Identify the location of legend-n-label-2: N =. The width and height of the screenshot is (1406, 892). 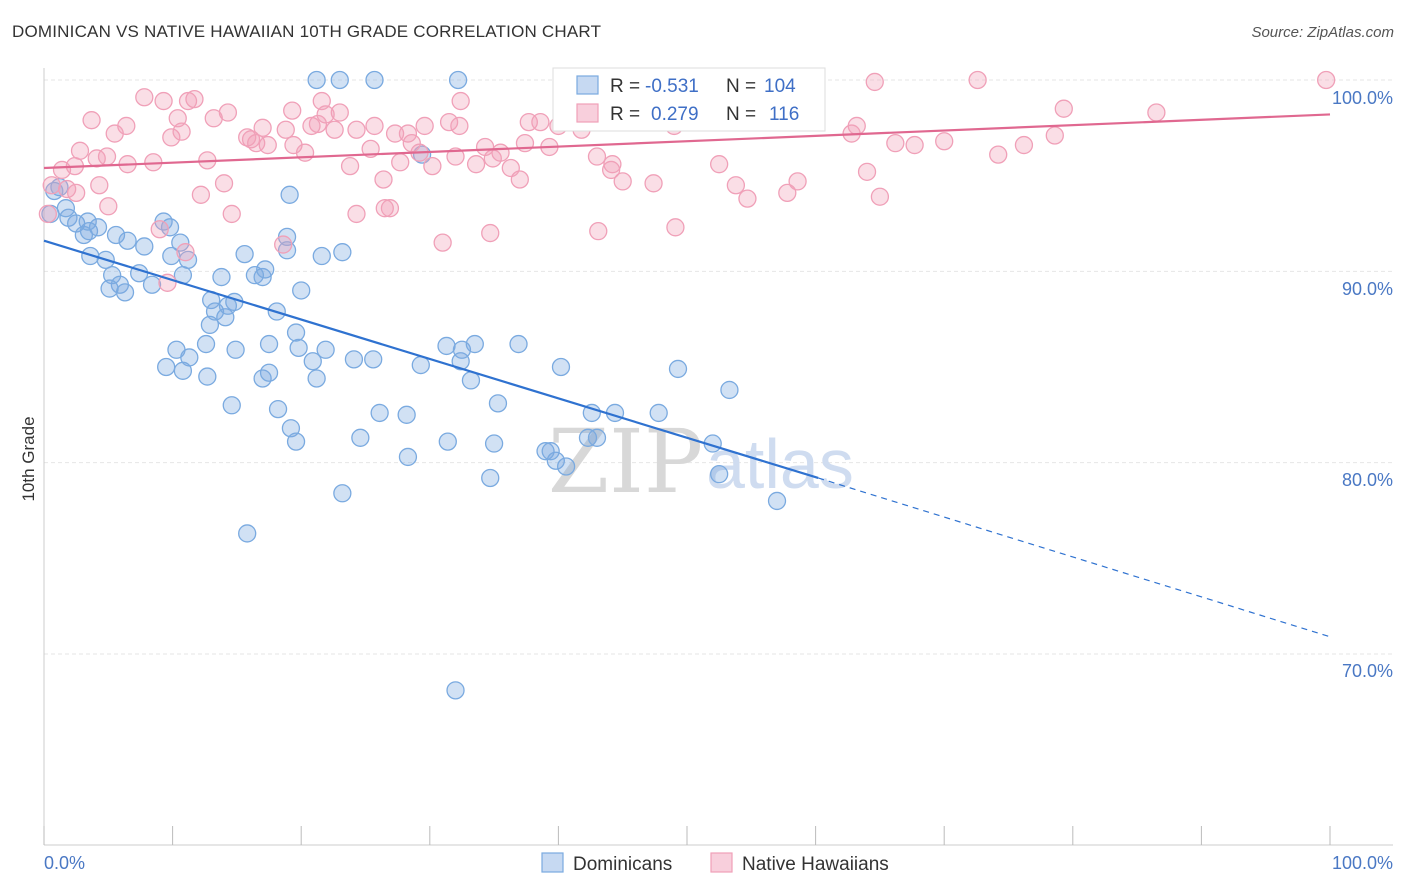
(741, 114).